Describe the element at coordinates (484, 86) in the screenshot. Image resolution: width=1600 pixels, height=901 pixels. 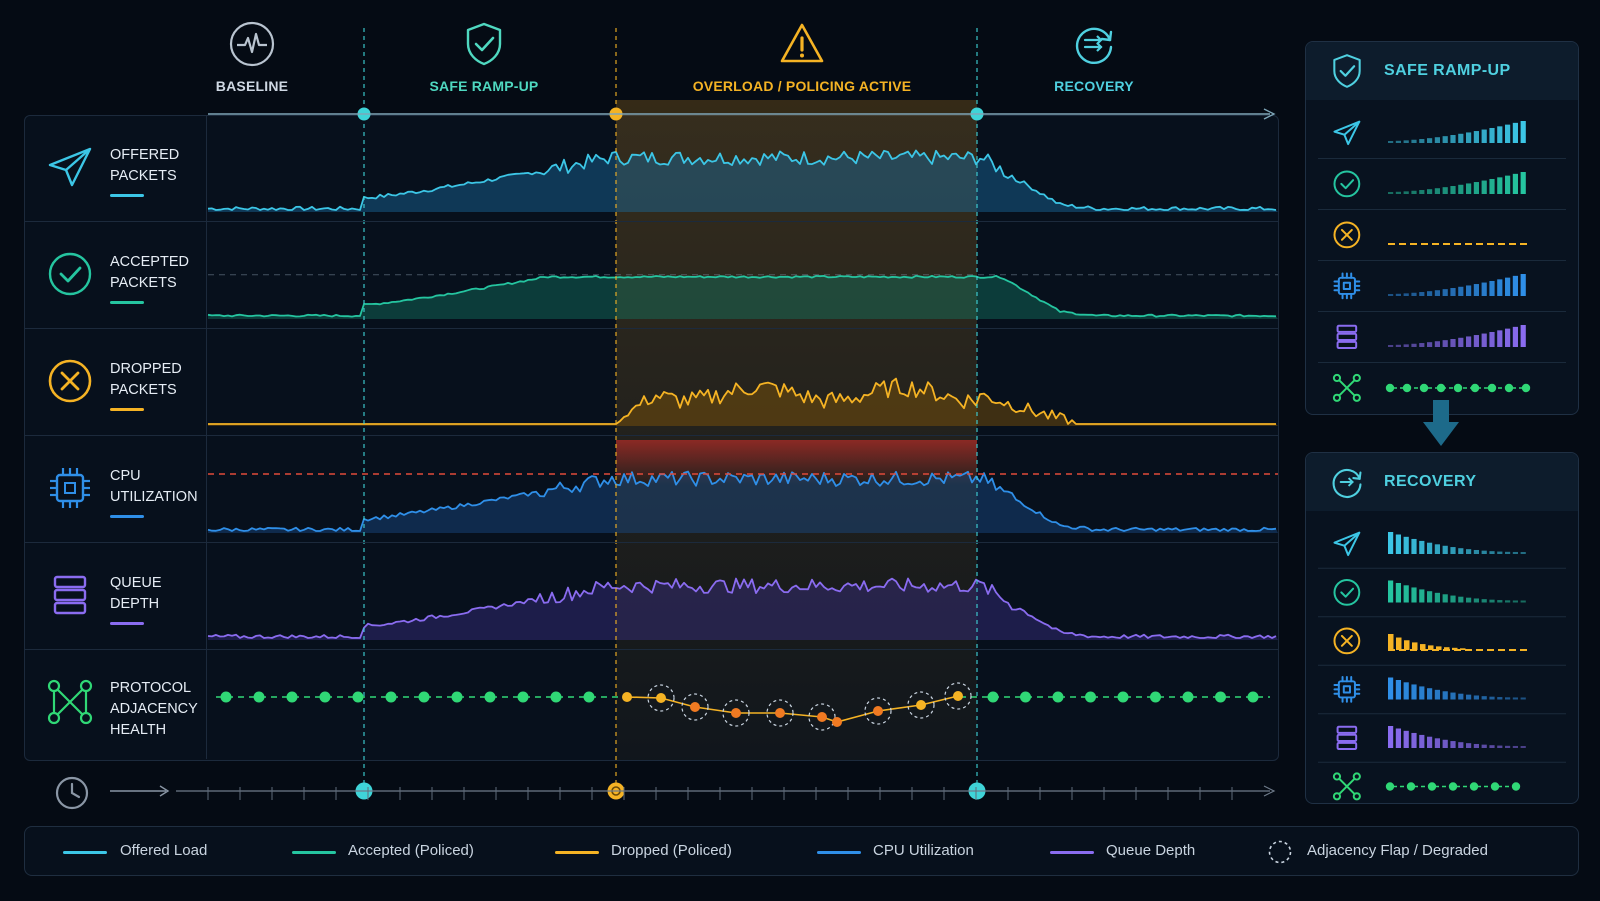
I see `phase-label: SAFE RAMP-UP` at that location.